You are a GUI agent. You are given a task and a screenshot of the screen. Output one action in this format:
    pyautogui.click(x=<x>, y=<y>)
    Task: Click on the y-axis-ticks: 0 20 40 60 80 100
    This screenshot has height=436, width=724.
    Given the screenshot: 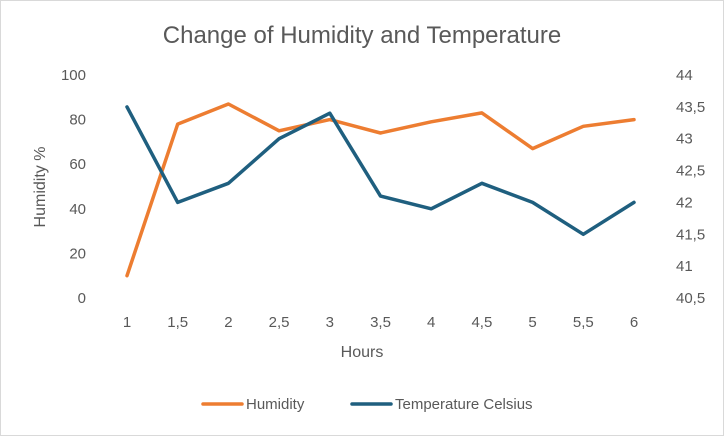 What is the action you would take?
    pyautogui.click(x=73, y=187)
    